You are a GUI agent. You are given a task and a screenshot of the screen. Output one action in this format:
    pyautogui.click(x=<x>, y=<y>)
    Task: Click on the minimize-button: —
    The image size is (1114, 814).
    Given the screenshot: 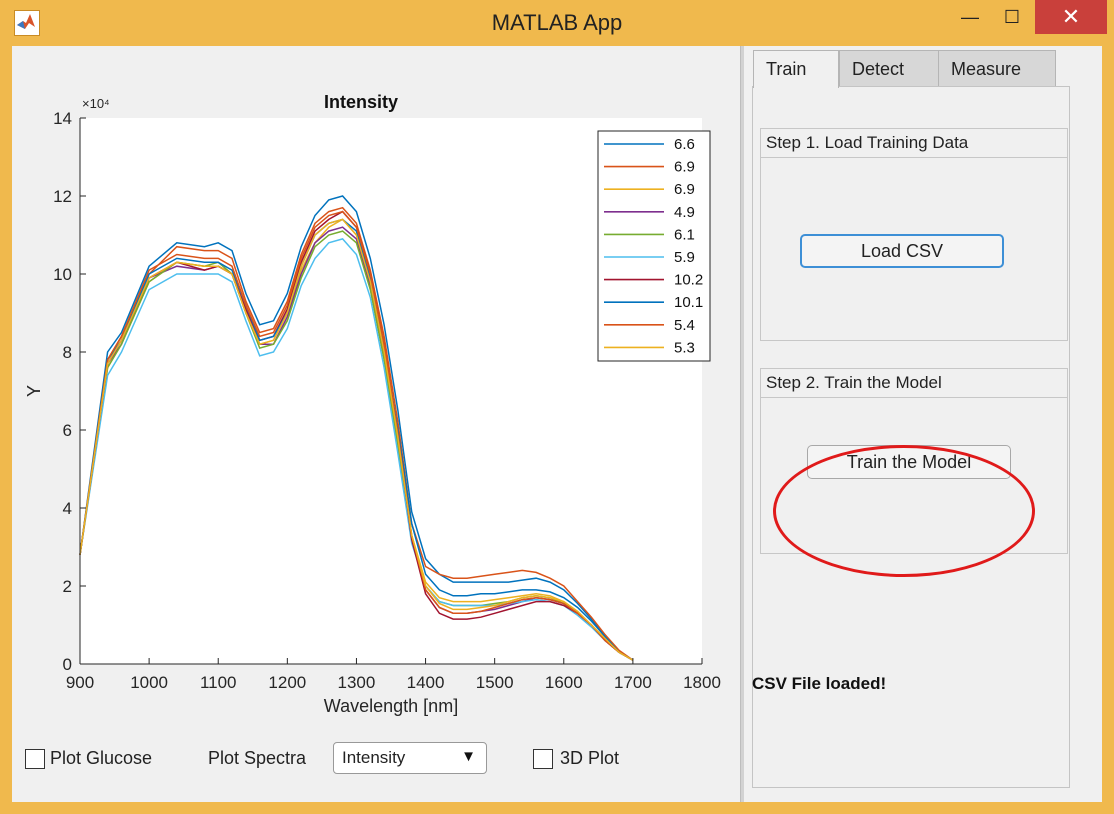 What is the action you would take?
    pyautogui.click(x=970, y=17)
    